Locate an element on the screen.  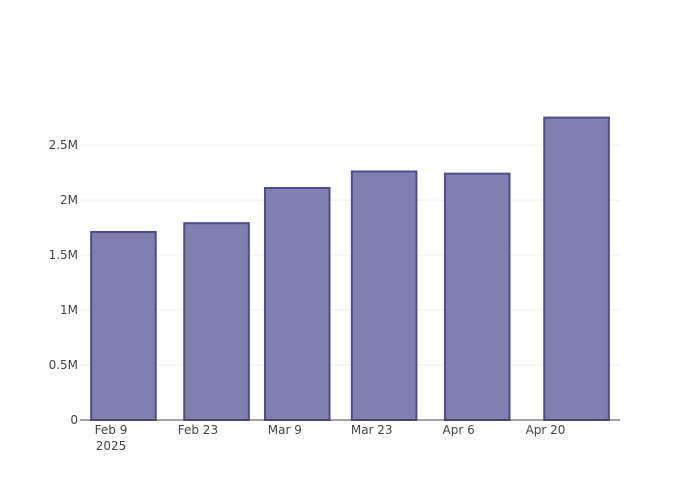
y-tick-label: 1M is located at coordinates (69, 310).